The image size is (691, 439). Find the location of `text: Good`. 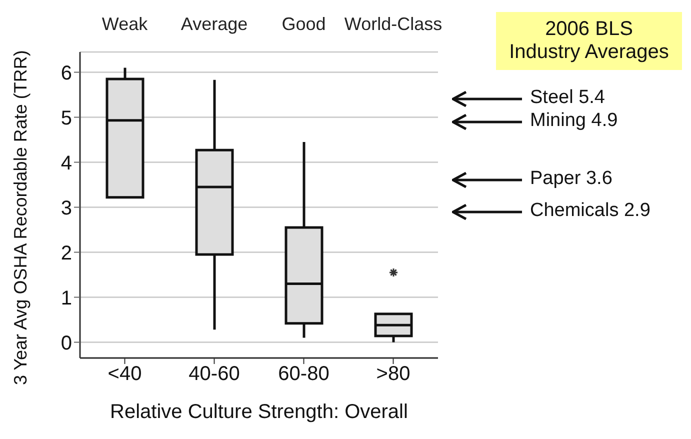

text: Good is located at coordinates (304, 24).